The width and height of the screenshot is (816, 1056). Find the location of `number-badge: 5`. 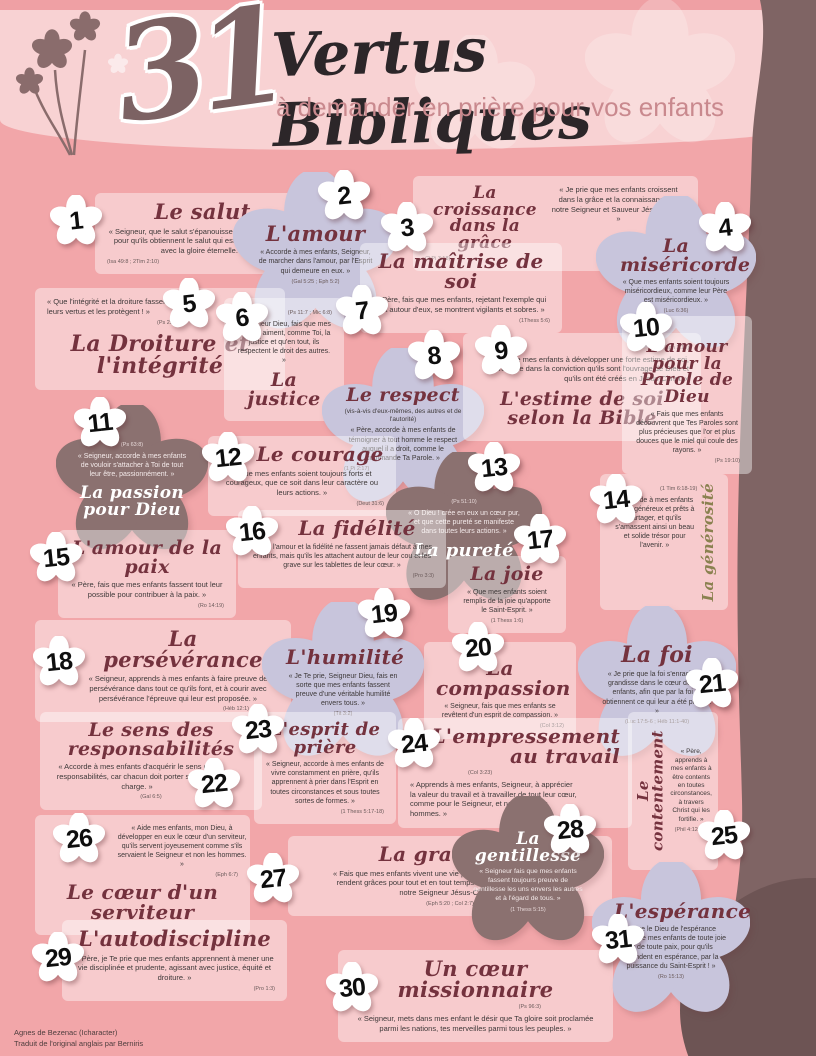

number-badge: 5 is located at coordinates (189, 304).